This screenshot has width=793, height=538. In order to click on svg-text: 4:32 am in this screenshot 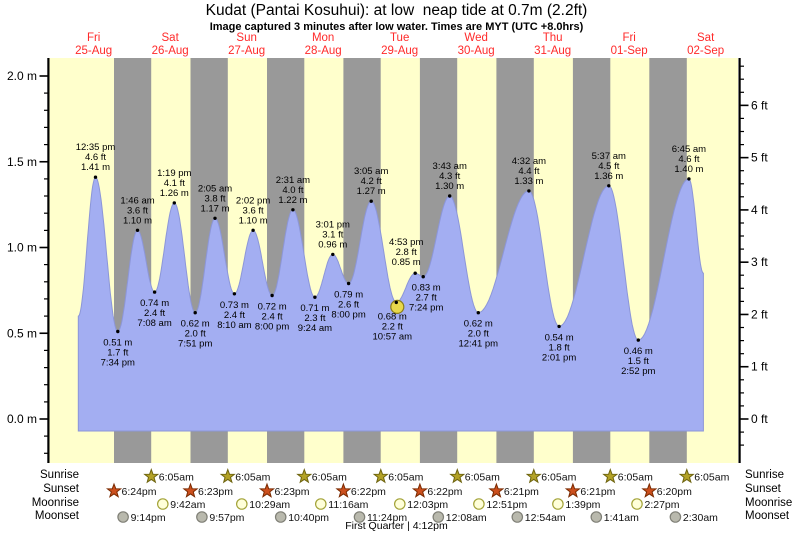, I will do `click(529, 161)`.